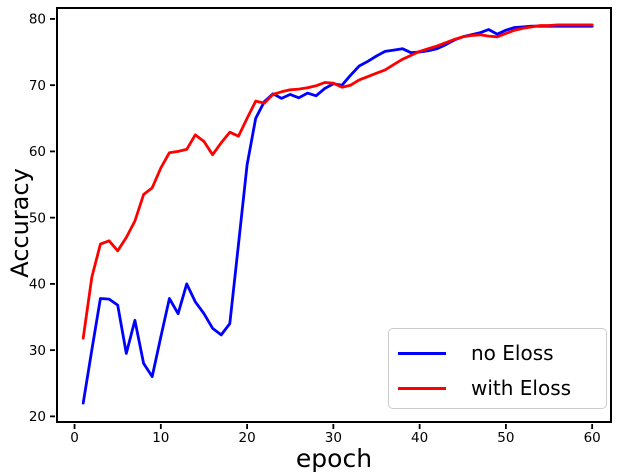 This screenshot has width=620, height=476. Describe the element at coordinates (422, 388) in the screenshot. I see `with-eloss-line-swatch` at that location.